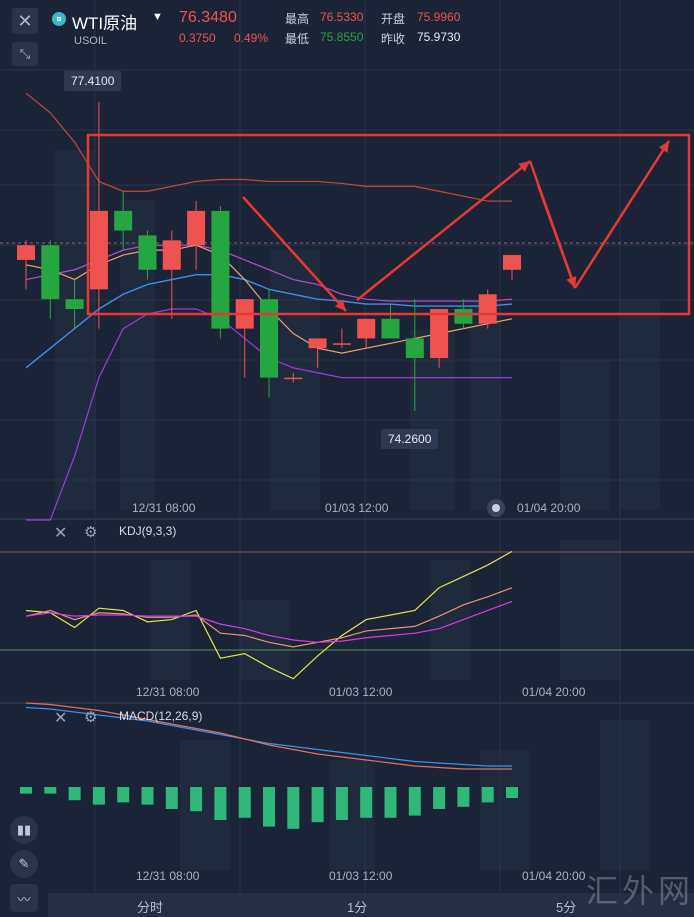 The height and width of the screenshot is (917, 694). I want to click on annotation-arrow-pullback, so click(556, 236).